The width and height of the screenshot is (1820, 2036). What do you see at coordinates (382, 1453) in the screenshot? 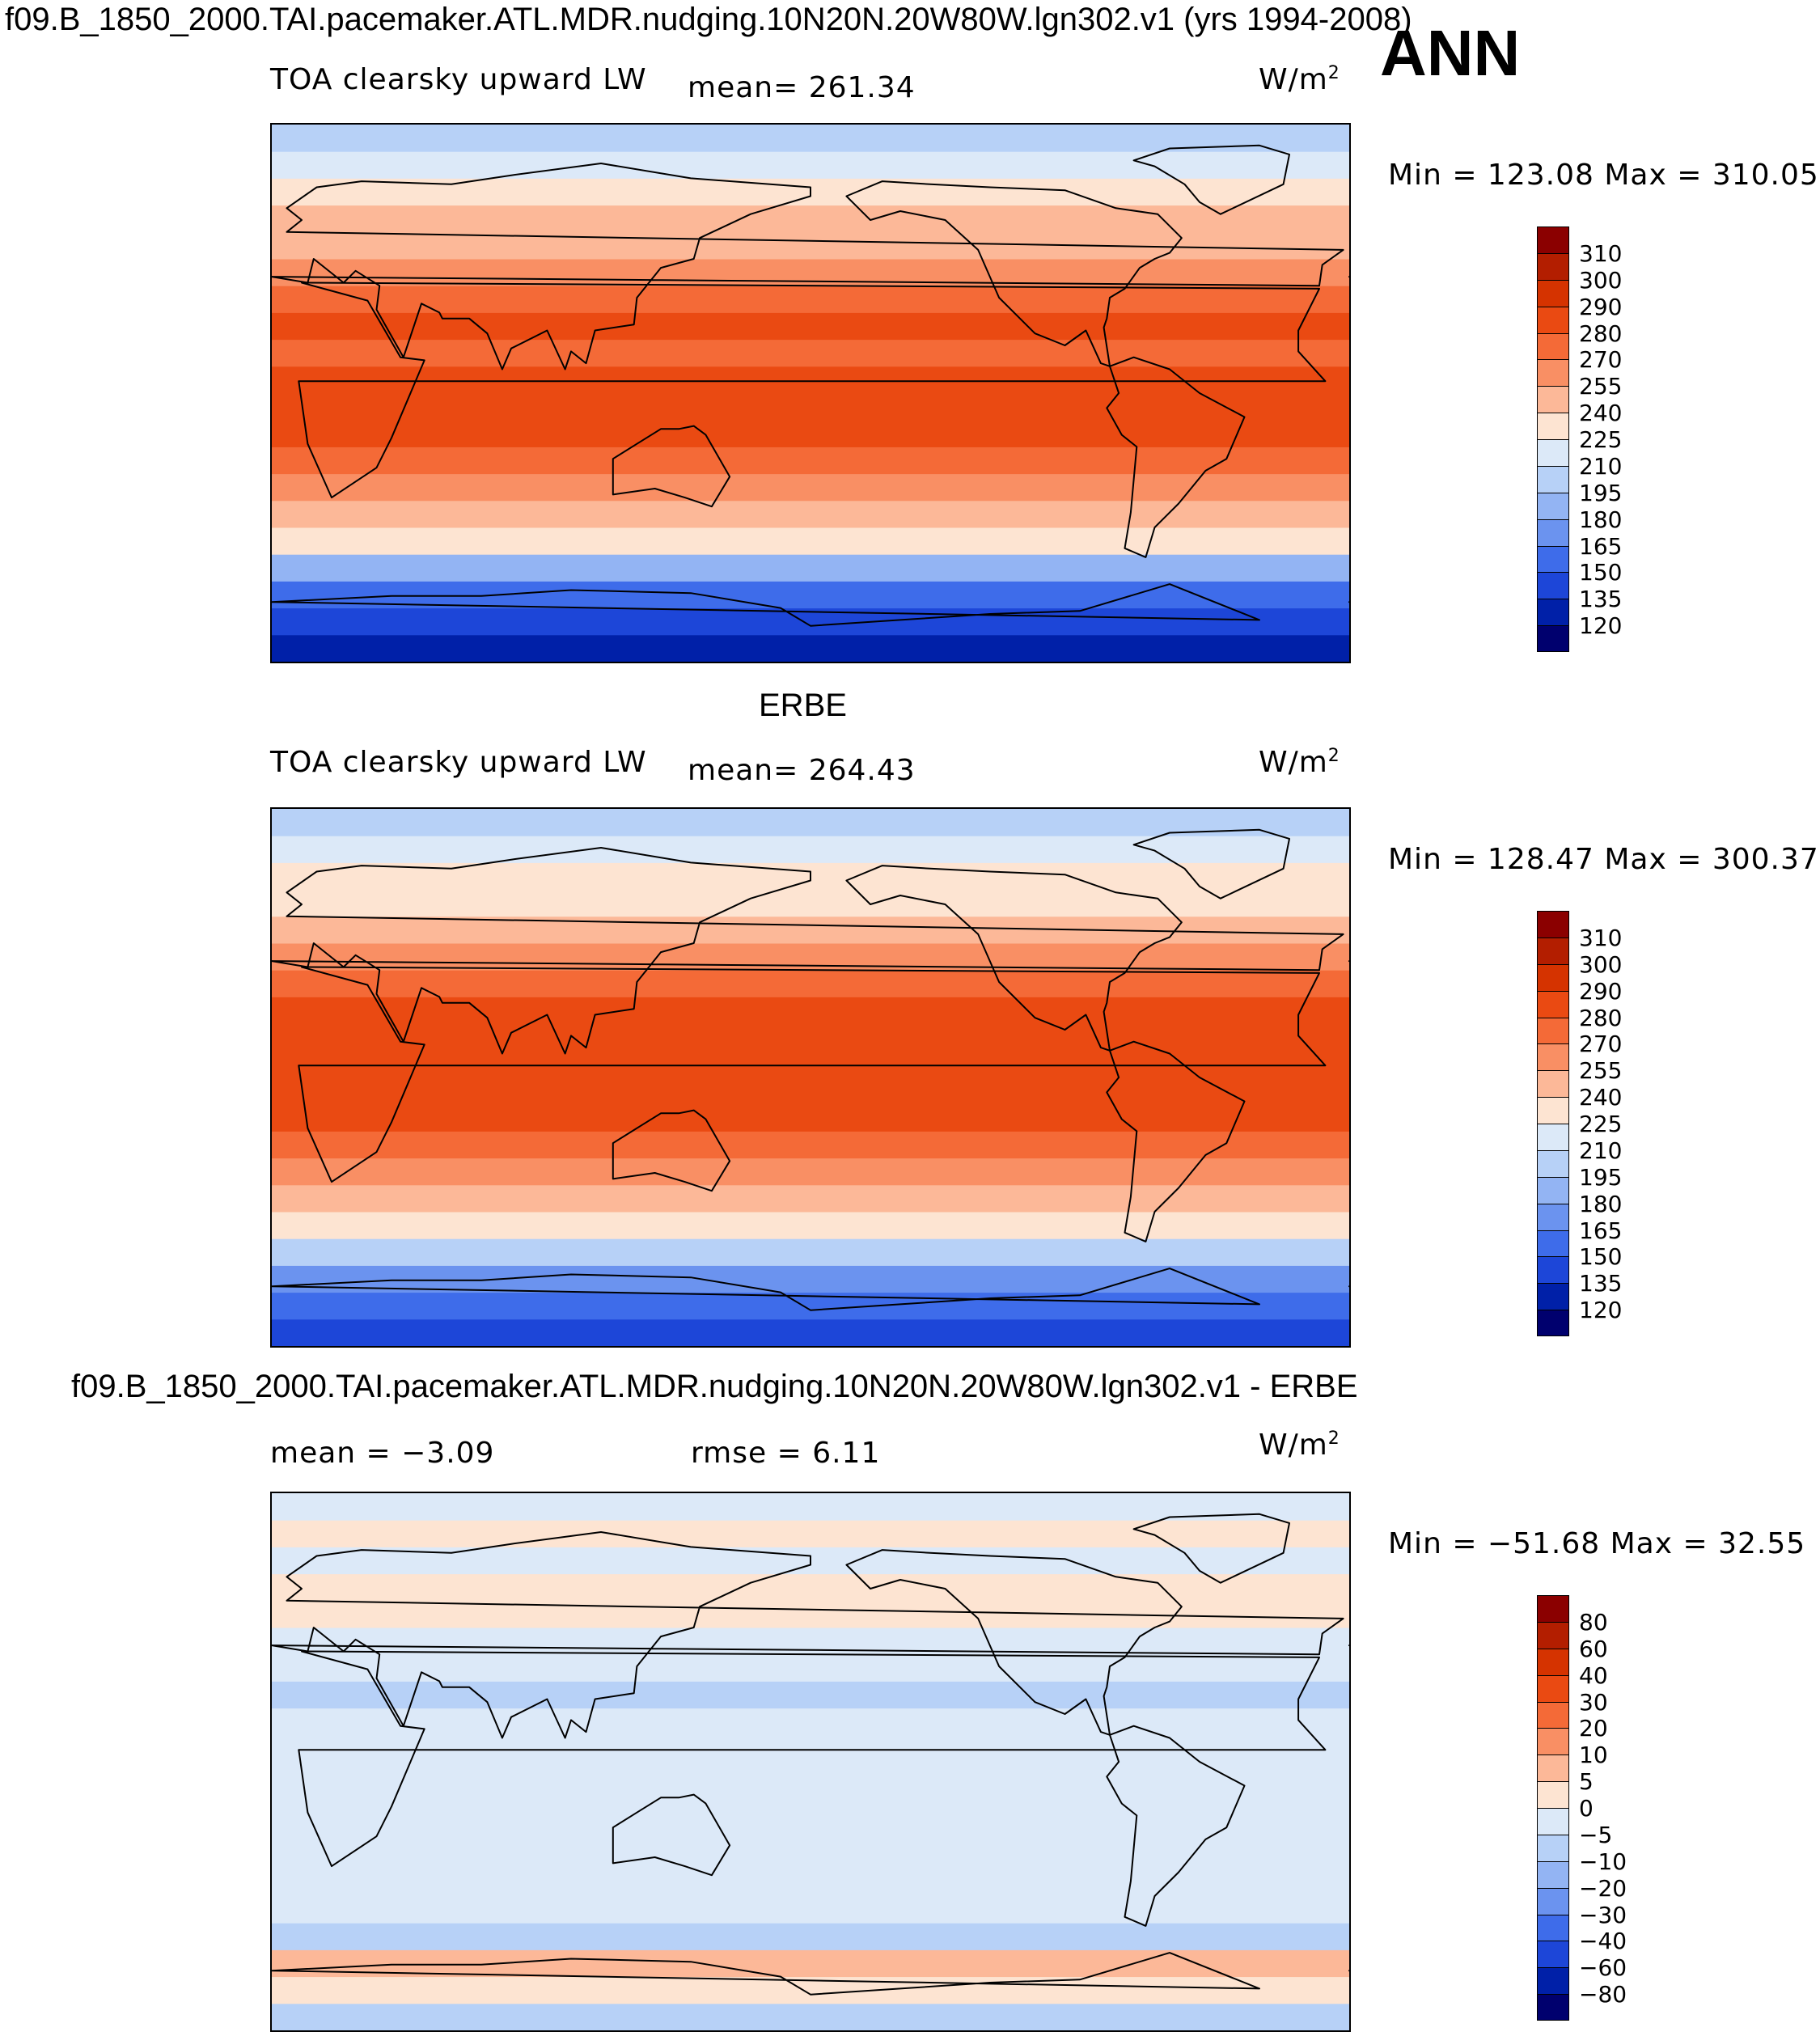
I see `panel3-mean: mean = −3.09` at bounding box center [382, 1453].